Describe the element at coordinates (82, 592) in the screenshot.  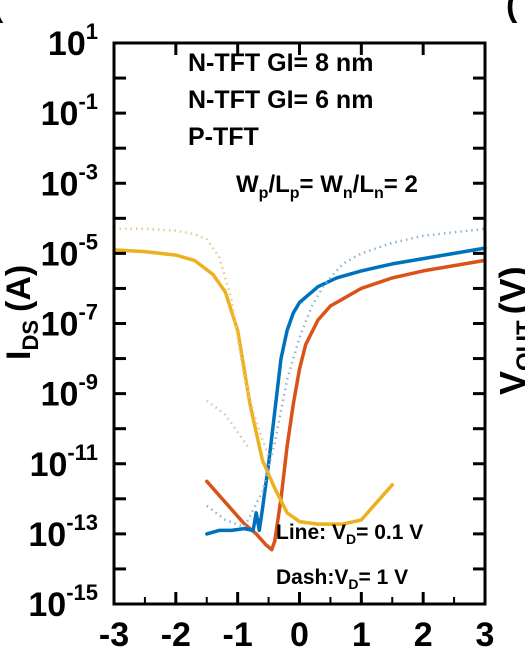
I see `y-tick-exp: -15` at that location.